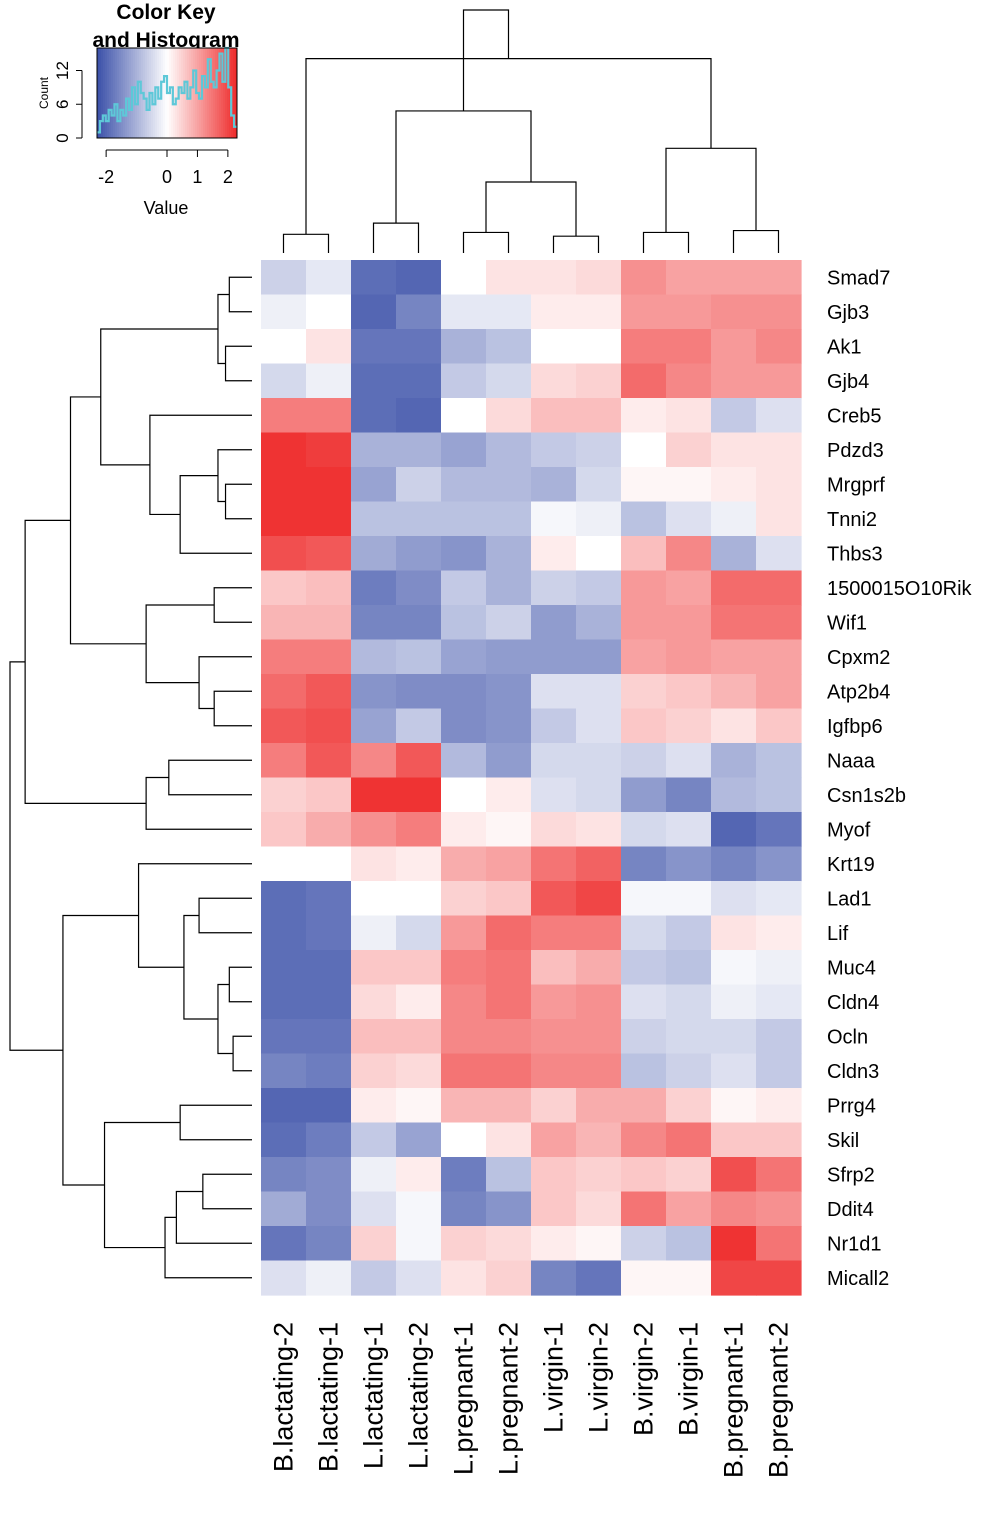  I want to click on color-key-histogram, so click(167, 90).